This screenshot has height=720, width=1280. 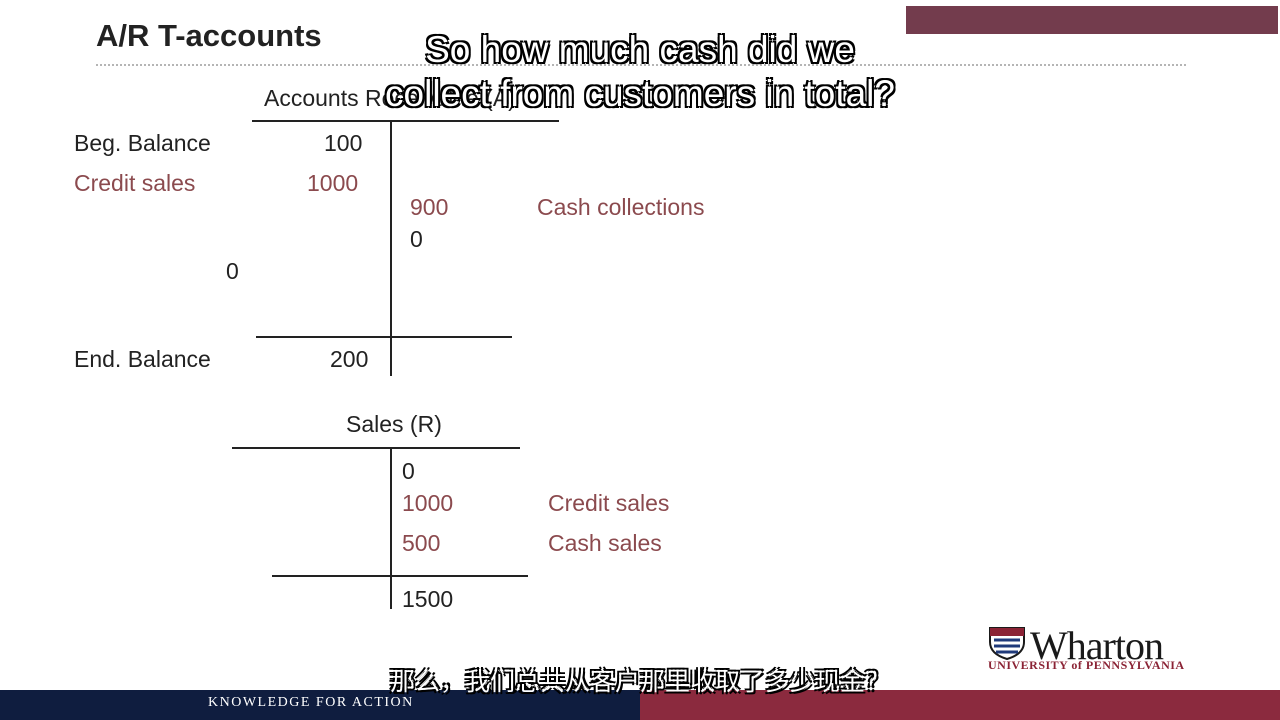 I want to click on sales-total: 1500, so click(x=428, y=599).